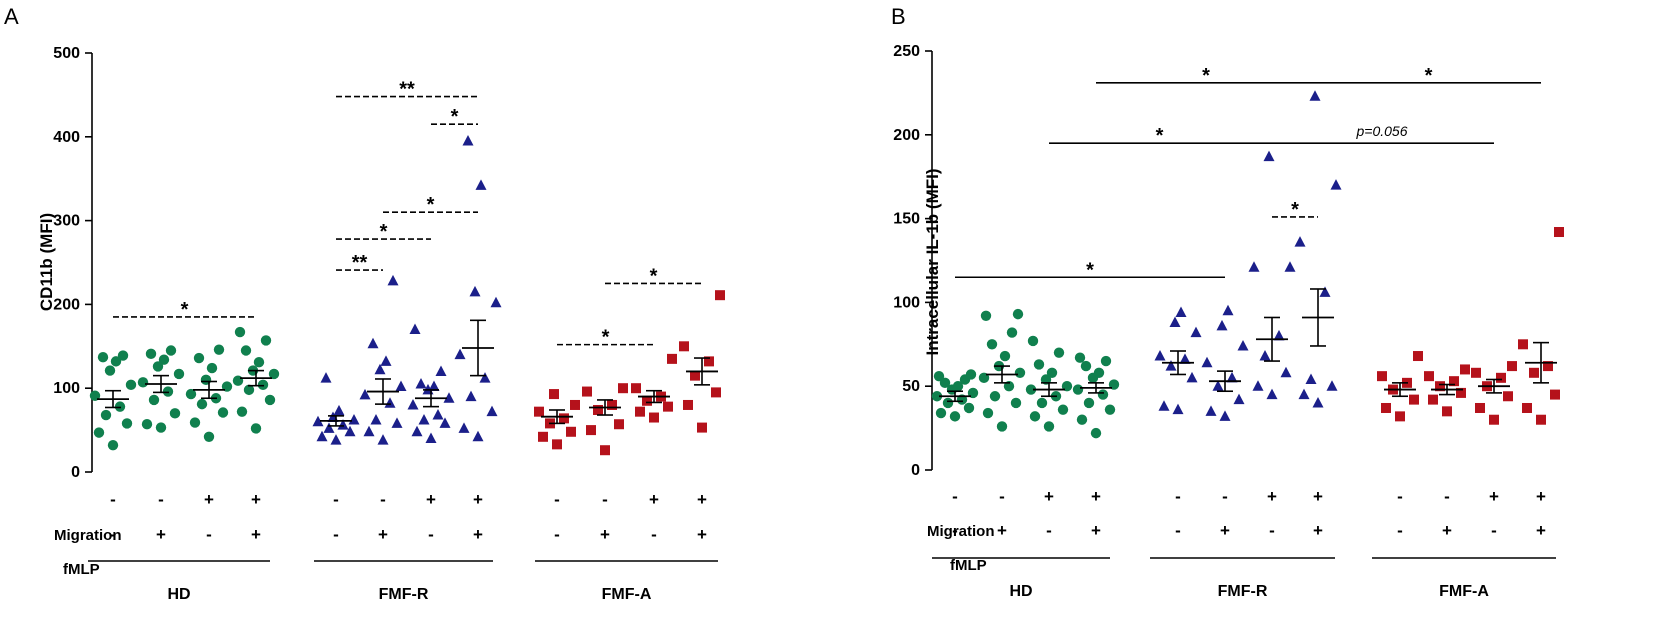  I want to click on pb-migration-sign: +, so click(1096, 496).